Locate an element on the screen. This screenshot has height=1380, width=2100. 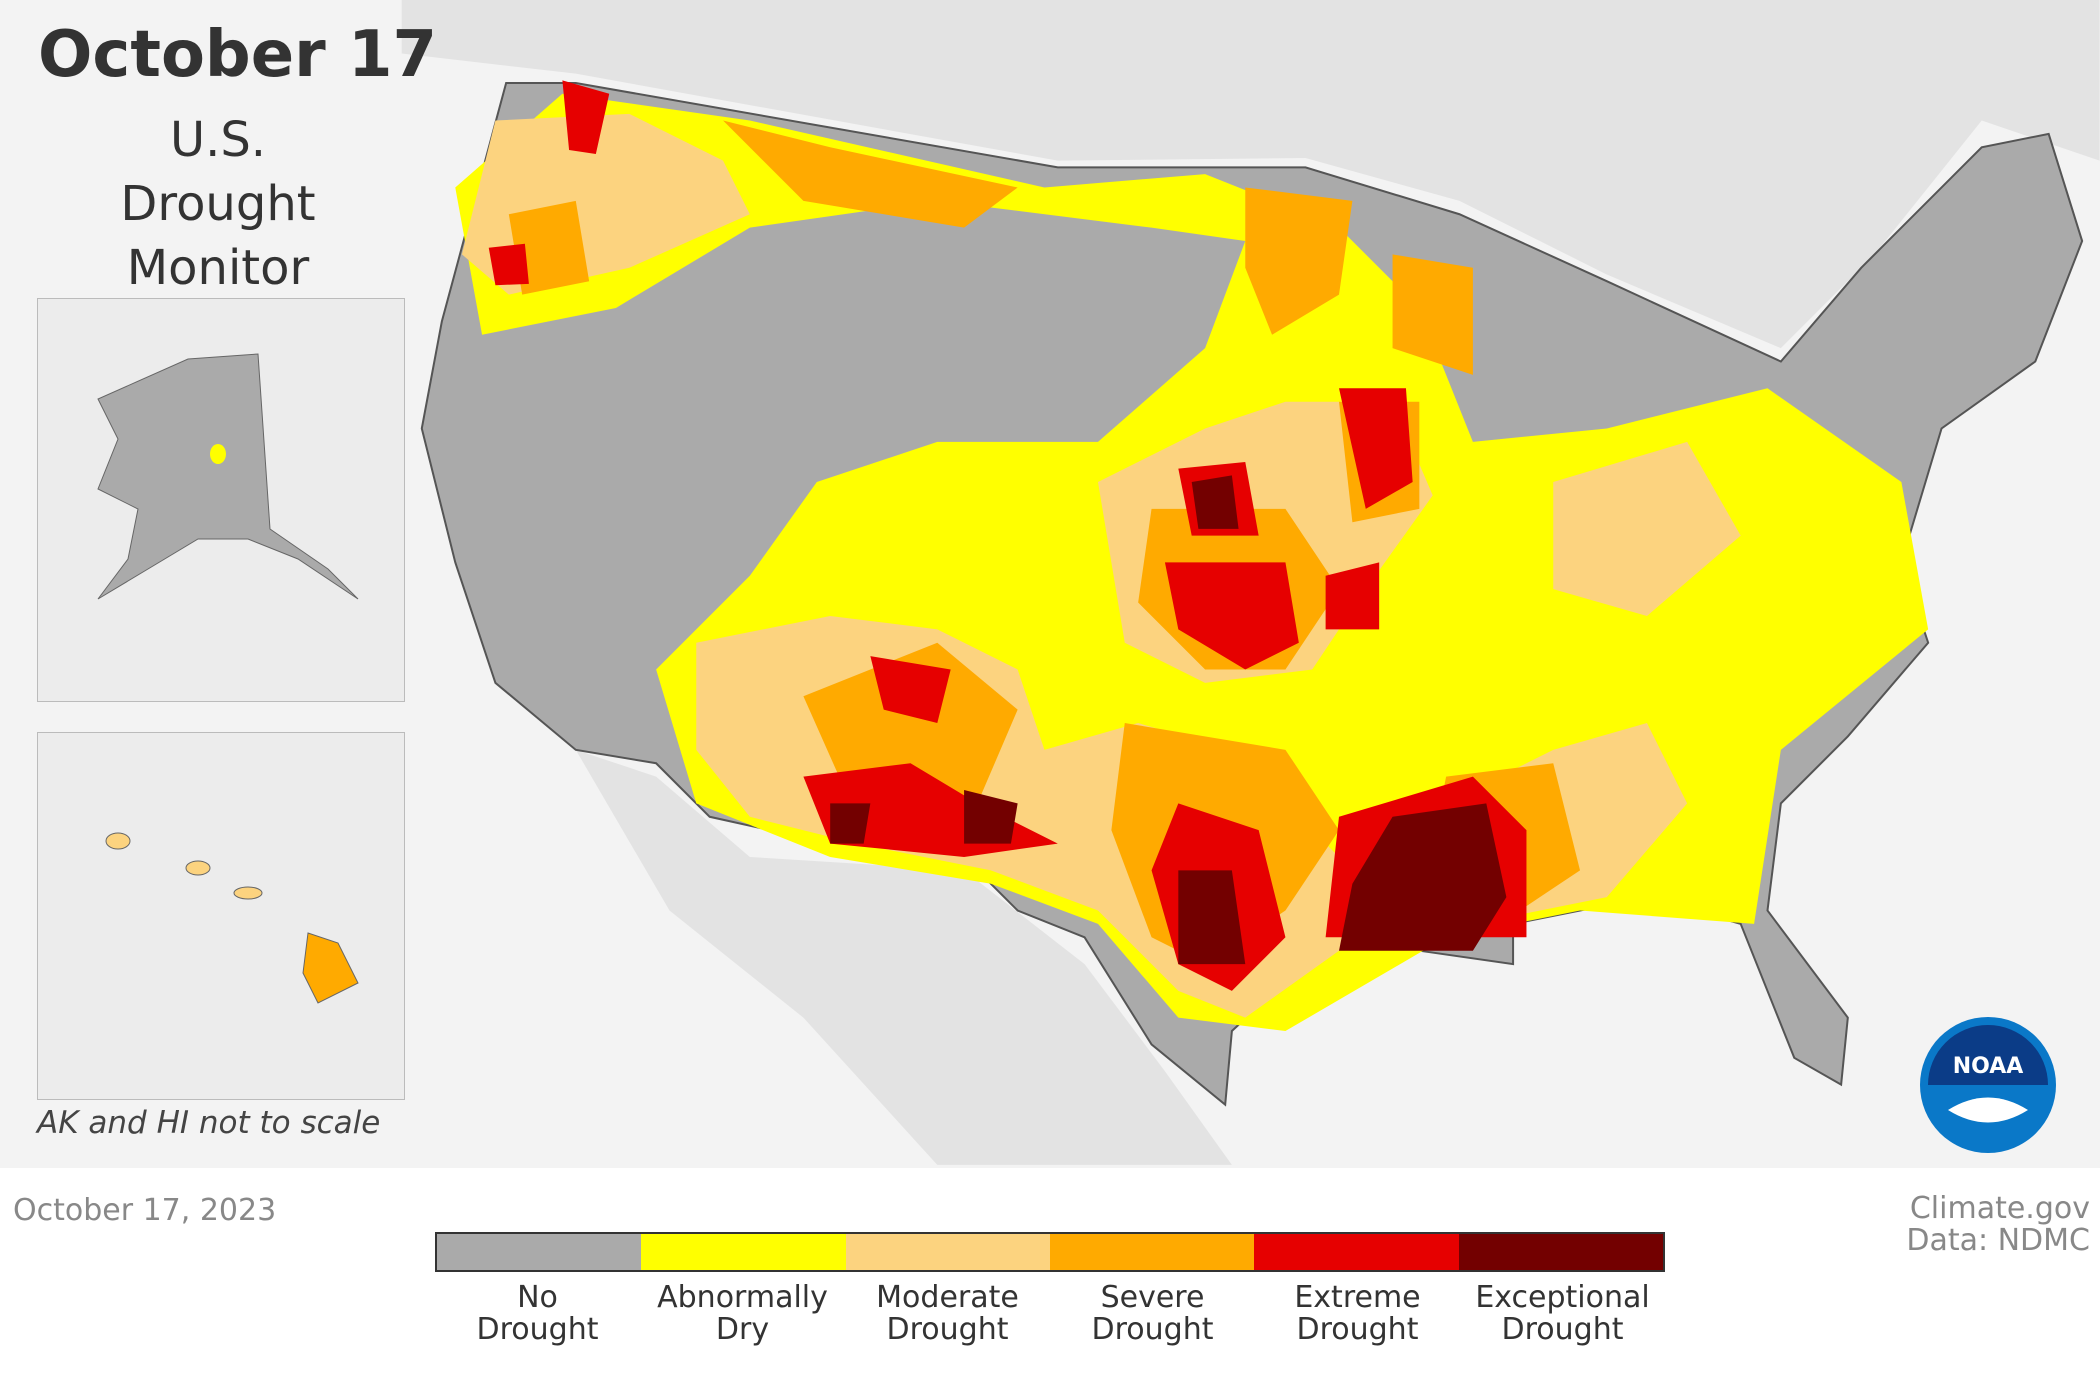
legend-label: Abnormally Dry is located at coordinates (742, 1313).